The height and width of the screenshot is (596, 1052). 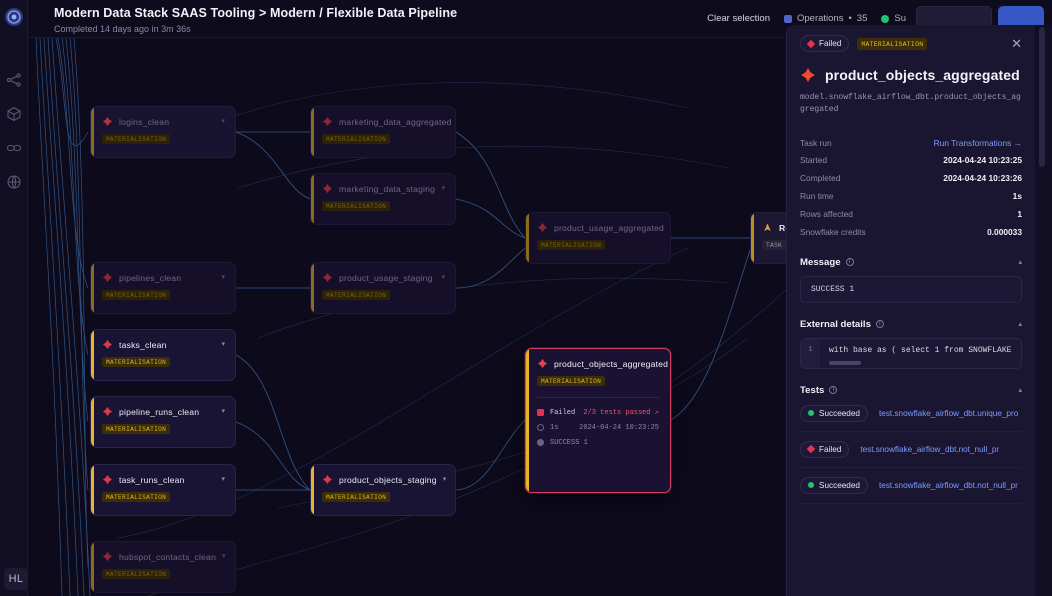 What do you see at coordinates (900, 18) in the screenshot?
I see `success-label: Su` at bounding box center [900, 18].